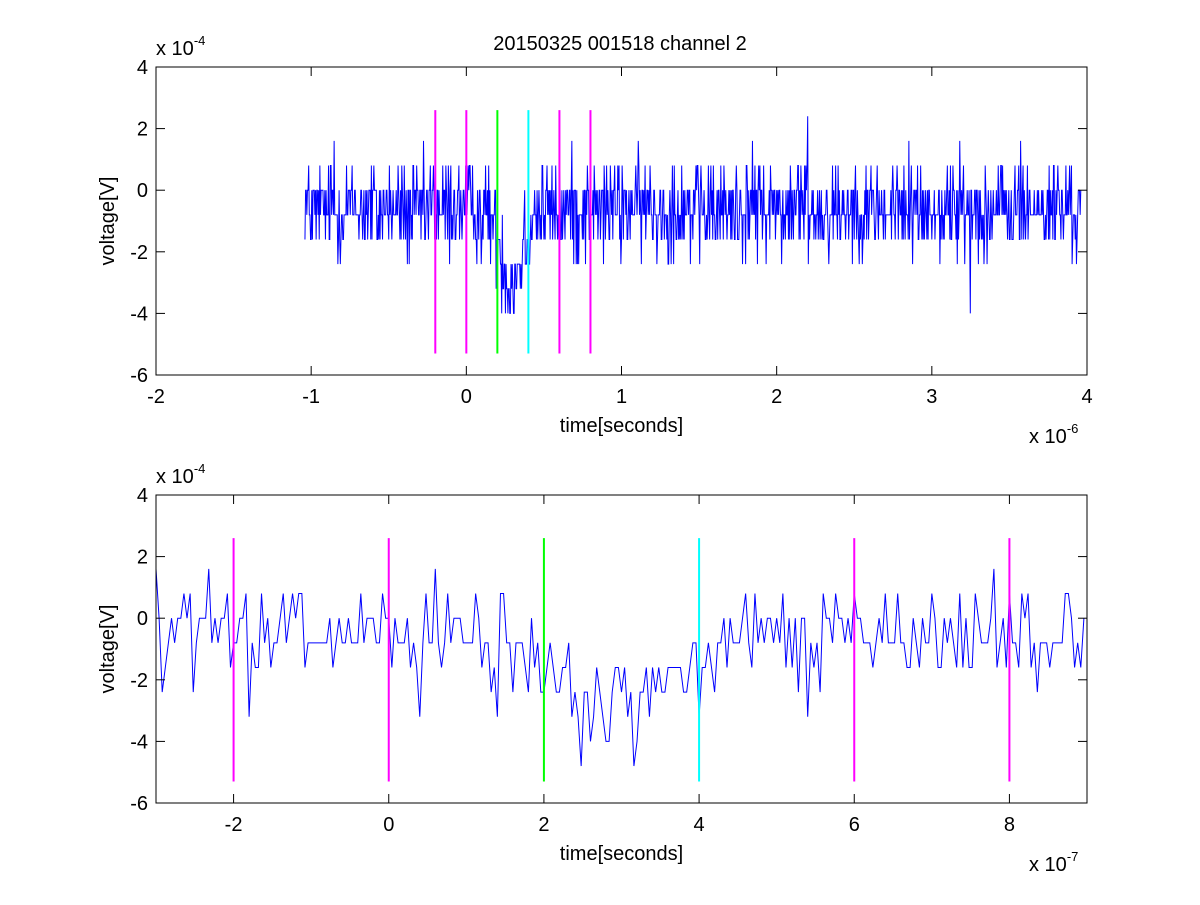 This screenshot has width=1200, height=905. I want to click on bottom-y-exponent: x 10-4, so click(180, 474).